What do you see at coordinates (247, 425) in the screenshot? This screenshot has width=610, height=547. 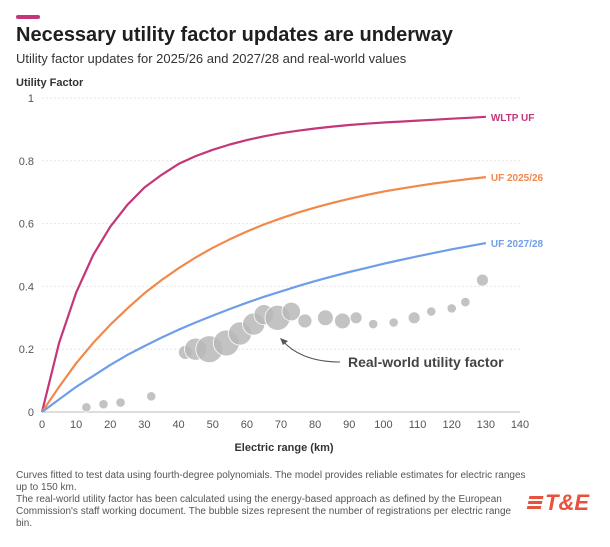 I see `x-tick-label: 60` at bounding box center [247, 425].